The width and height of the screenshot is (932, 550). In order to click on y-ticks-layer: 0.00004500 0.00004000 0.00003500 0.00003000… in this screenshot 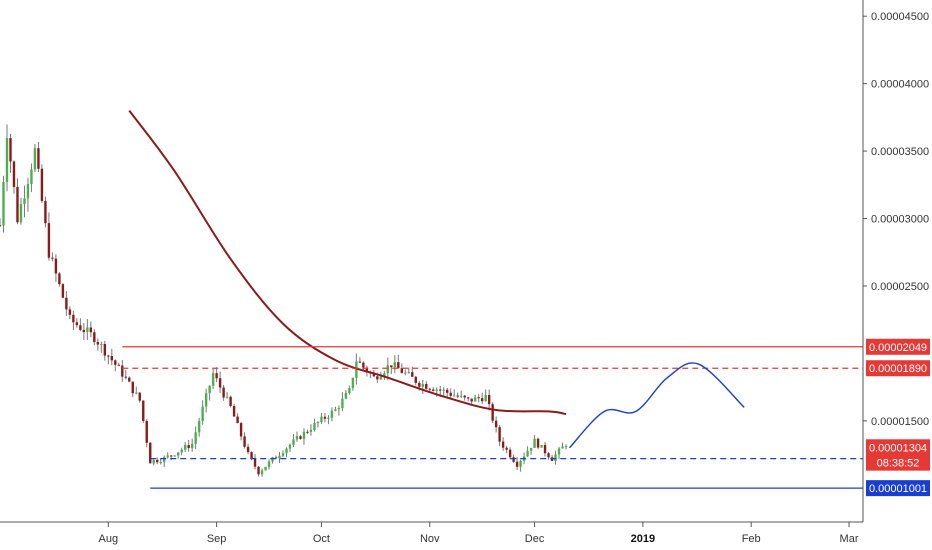, I will do `click(896, 219)`.